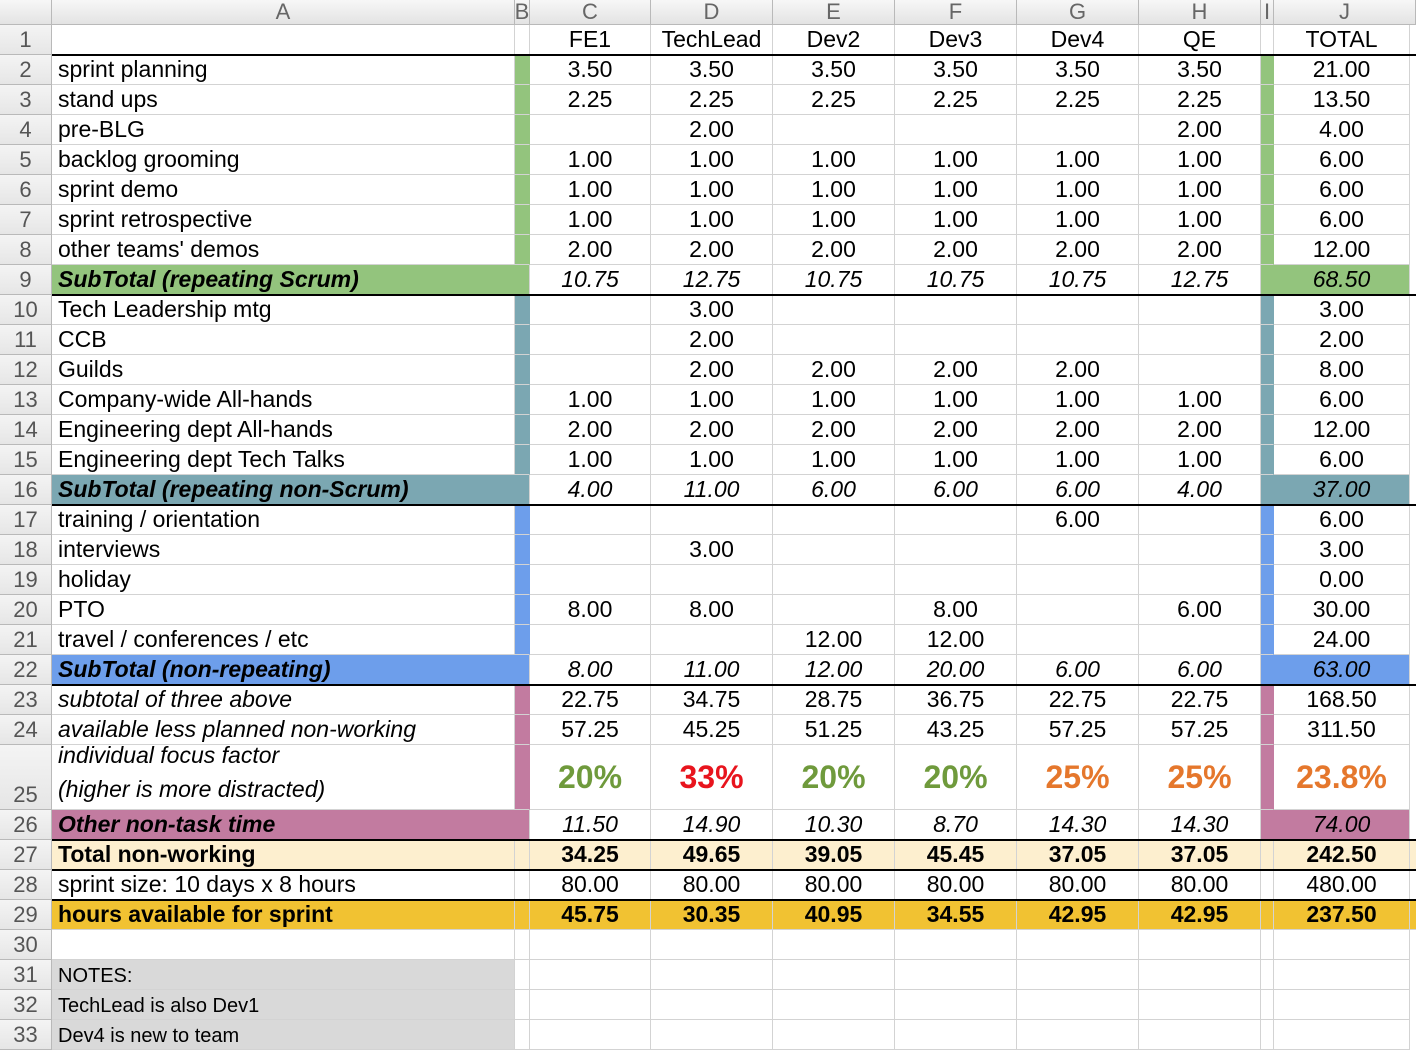 This screenshot has height=1054, width=1416. What do you see at coordinates (834, 855) in the screenshot?
I see `value-cell: 39.05` at bounding box center [834, 855].